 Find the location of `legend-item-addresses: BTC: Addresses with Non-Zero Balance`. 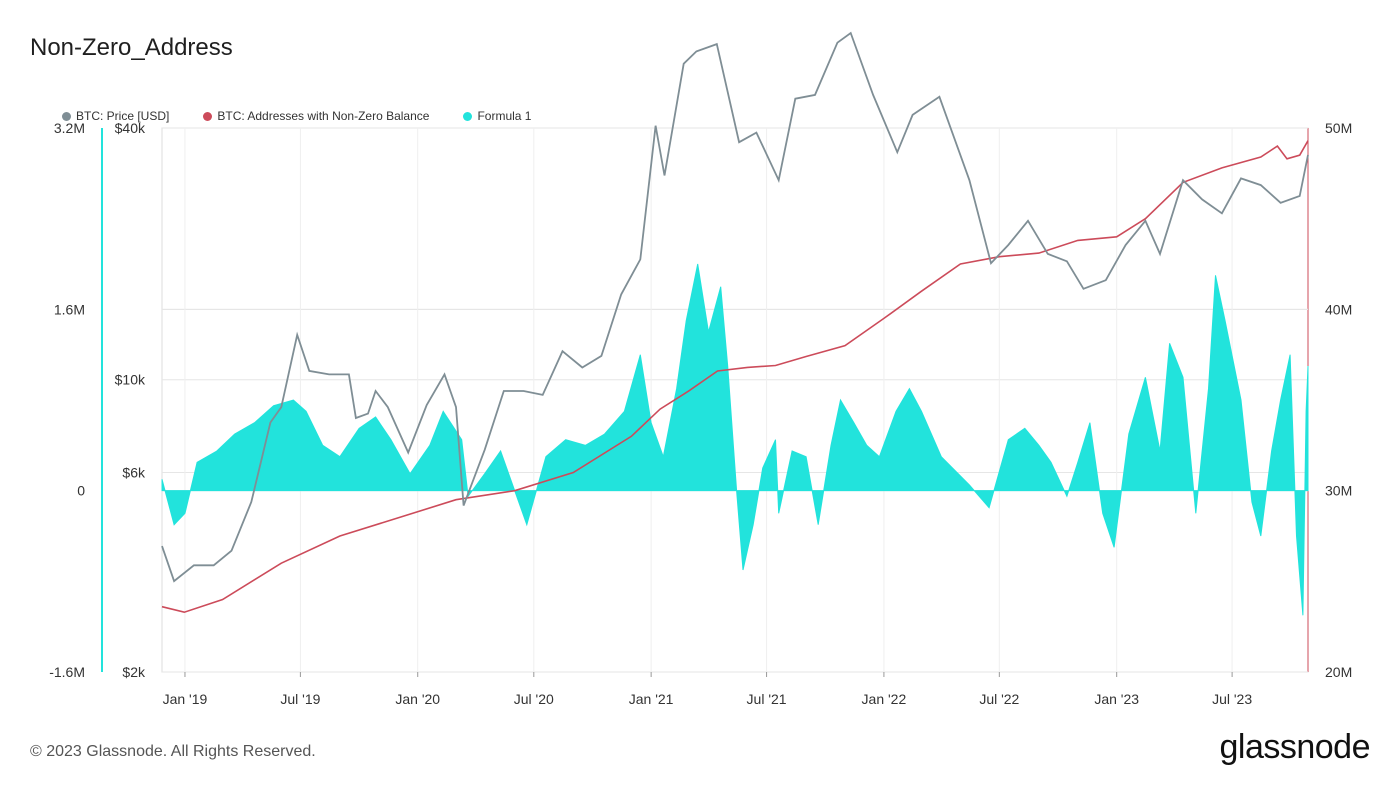

legend-item-addresses: BTC: Addresses with Non-Zero Balance is located at coordinates (316, 116).